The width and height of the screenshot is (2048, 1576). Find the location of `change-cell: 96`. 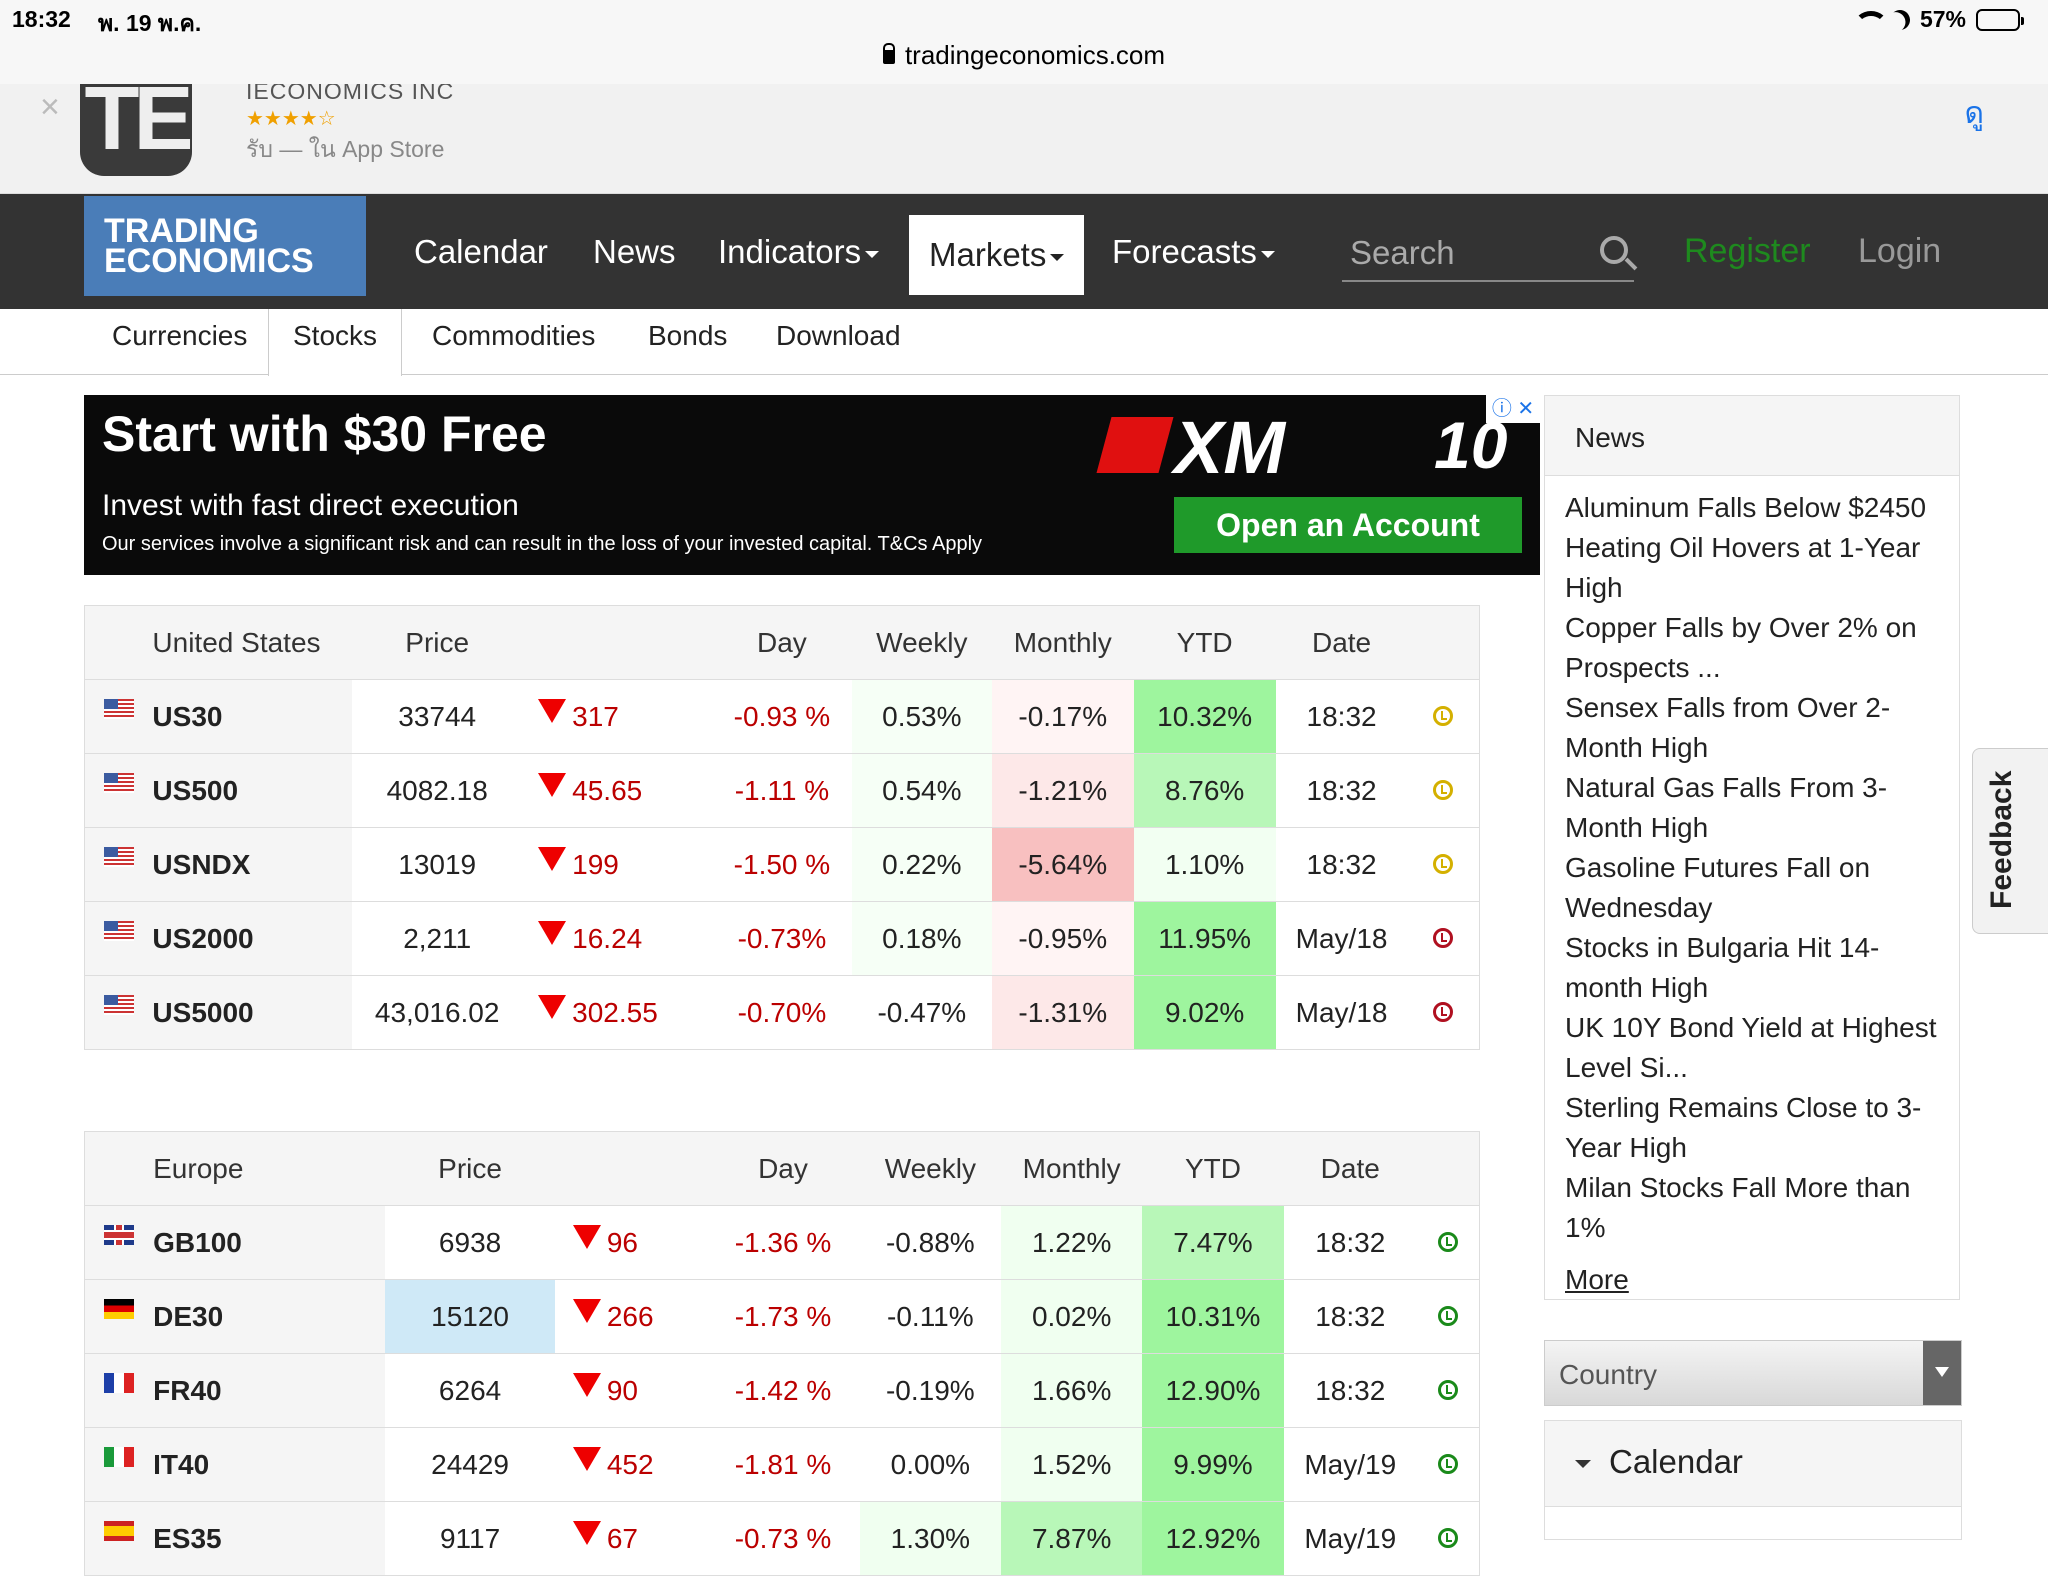

change-cell: 96 is located at coordinates (630, 1242).